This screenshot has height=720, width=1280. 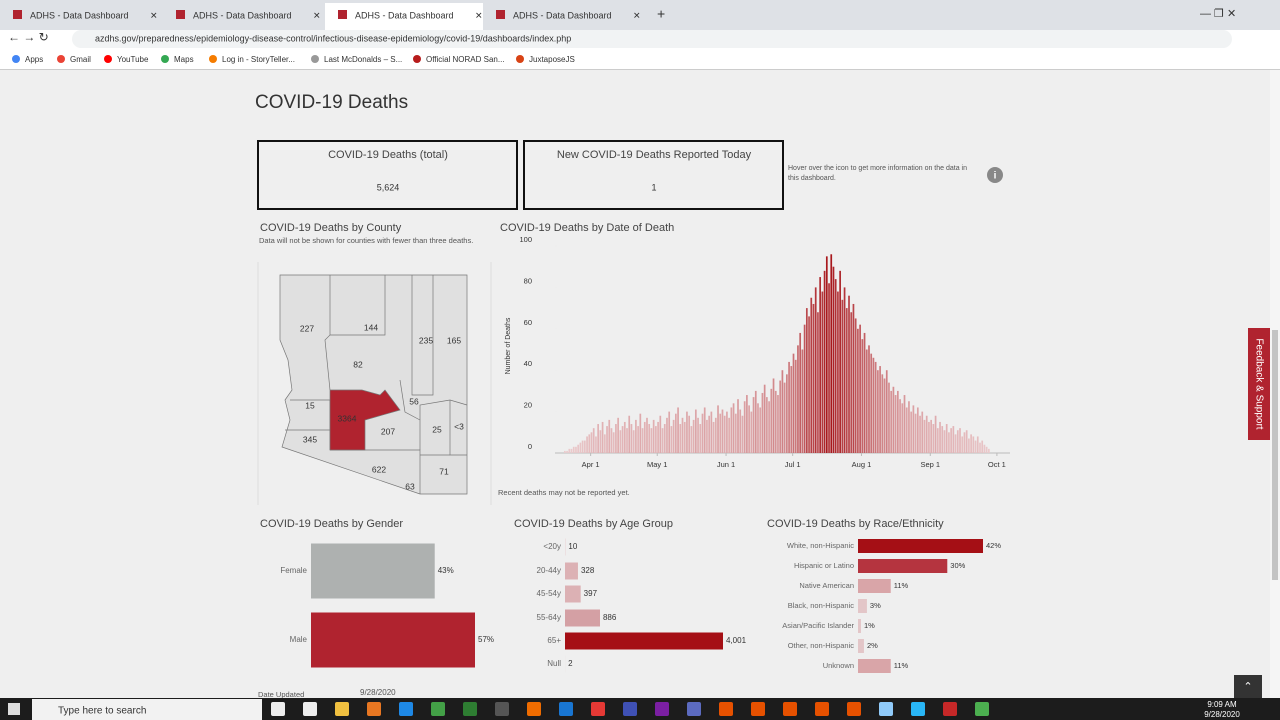 I want to click on scroll-top-glyph: ⌃, so click(x=1247, y=687).